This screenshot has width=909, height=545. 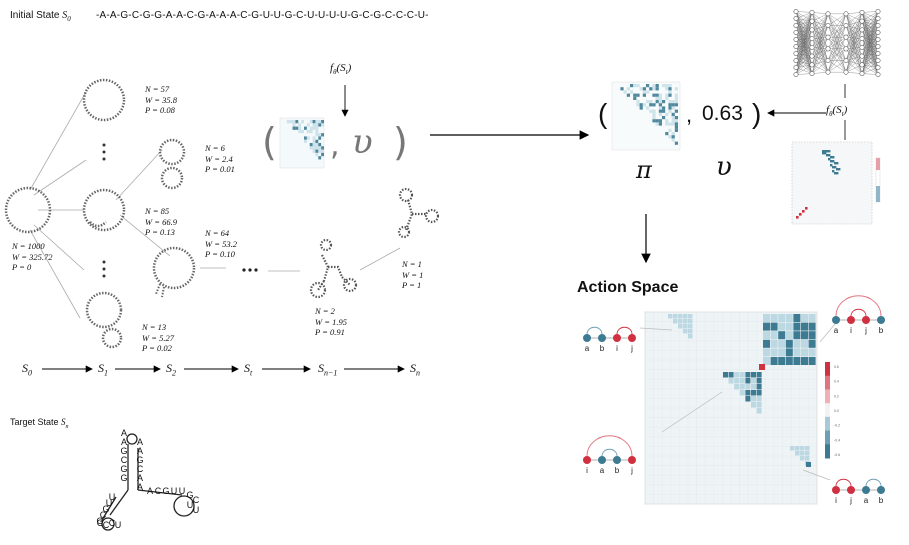 I want to click on pair-base-label: j, so click(x=631, y=470).